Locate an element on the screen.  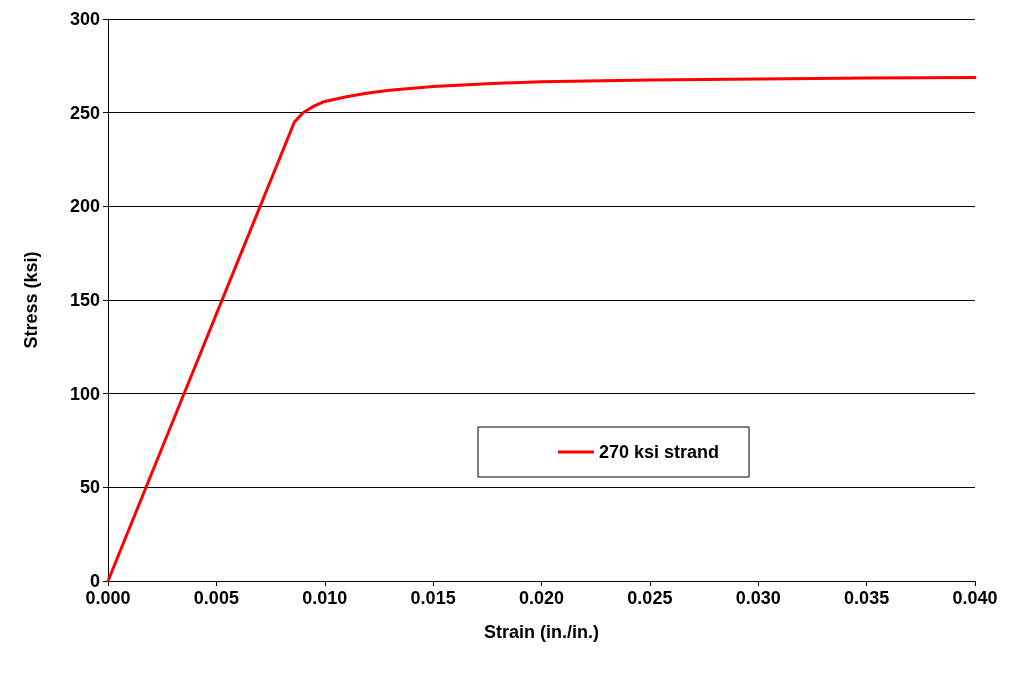
legend-label: 270 ksi strand is located at coordinates (659, 452).